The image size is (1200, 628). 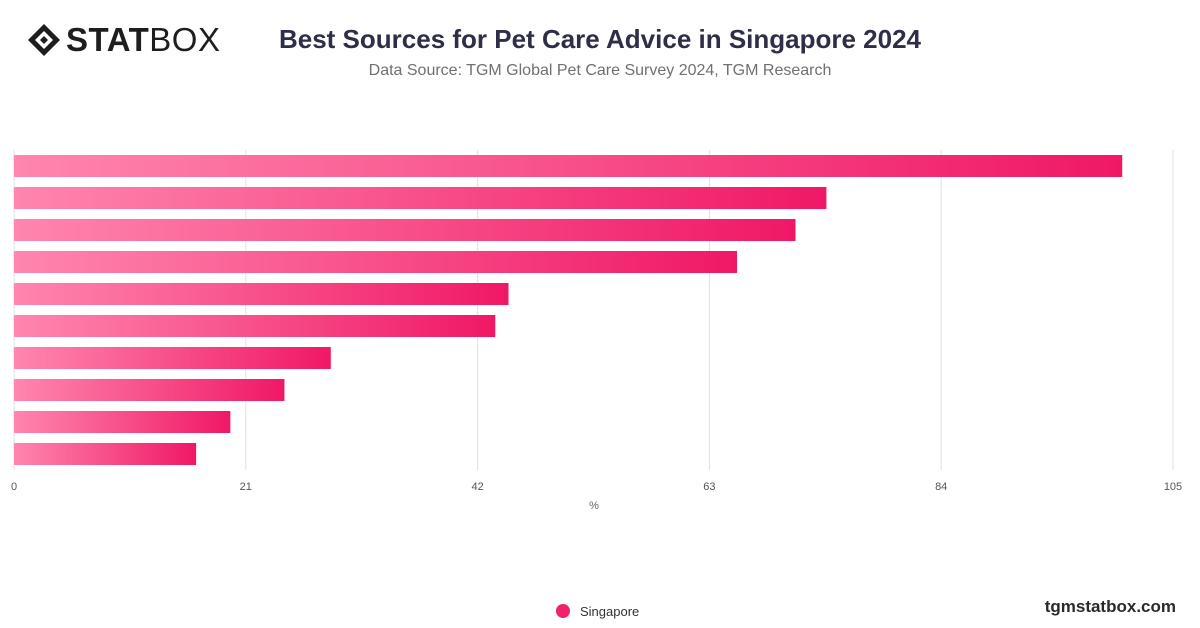 I want to click on x-tick-label: 0, so click(x=14, y=487).